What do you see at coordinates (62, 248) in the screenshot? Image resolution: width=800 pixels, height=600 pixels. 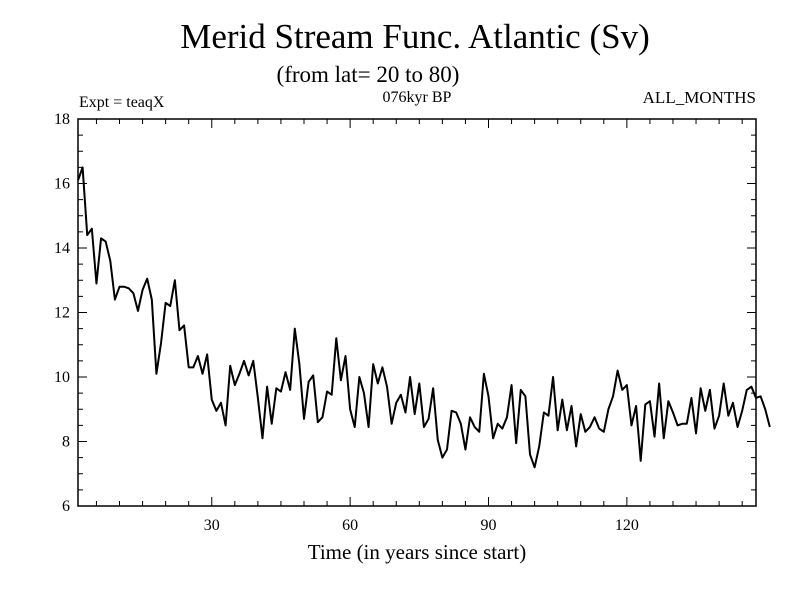 I see `y-tick-label: 14` at bounding box center [62, 248].